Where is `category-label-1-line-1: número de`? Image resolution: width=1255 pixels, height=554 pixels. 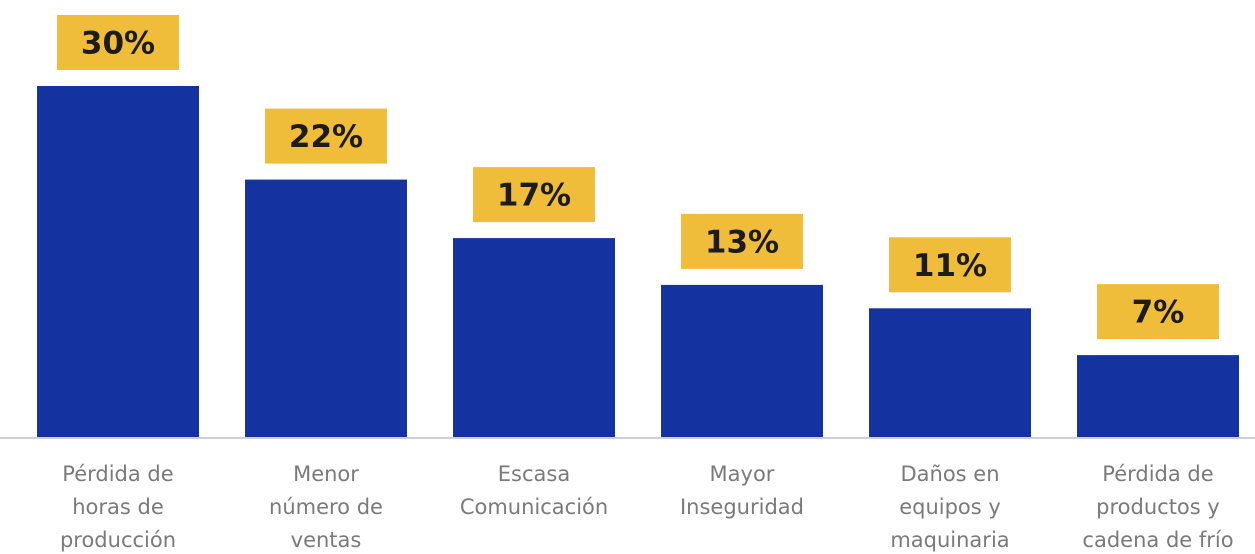
category-label-1-line-1: número de is located at coordinates (326, 507).